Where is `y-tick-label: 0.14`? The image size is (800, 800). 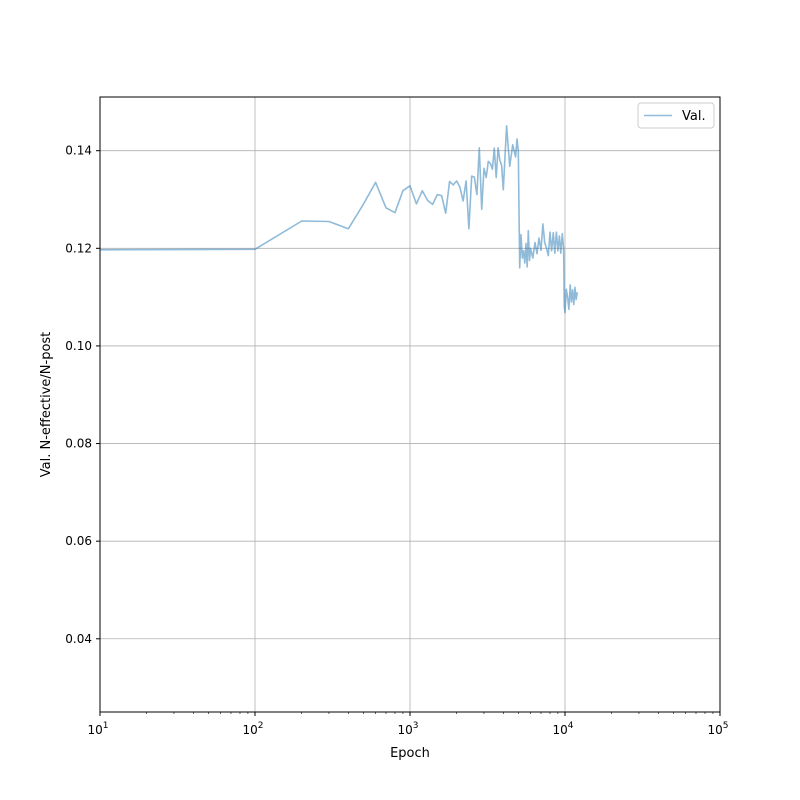
y-tick-label: 0.14 is located at coordinates (78, 151).